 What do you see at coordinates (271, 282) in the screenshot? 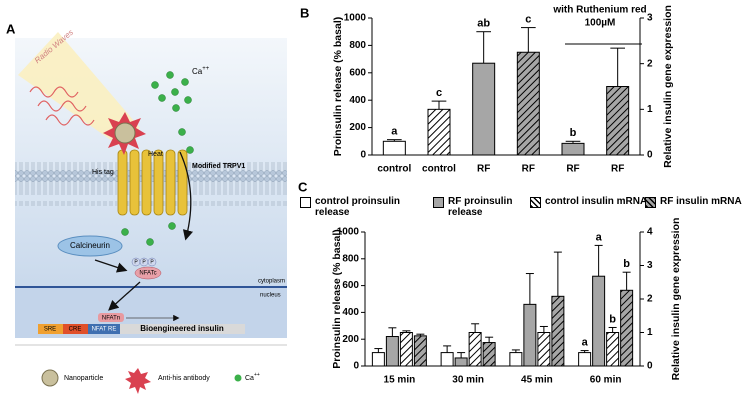
I see `cytoplasm-label: cytoplasm` at bounding box center [271, 282].